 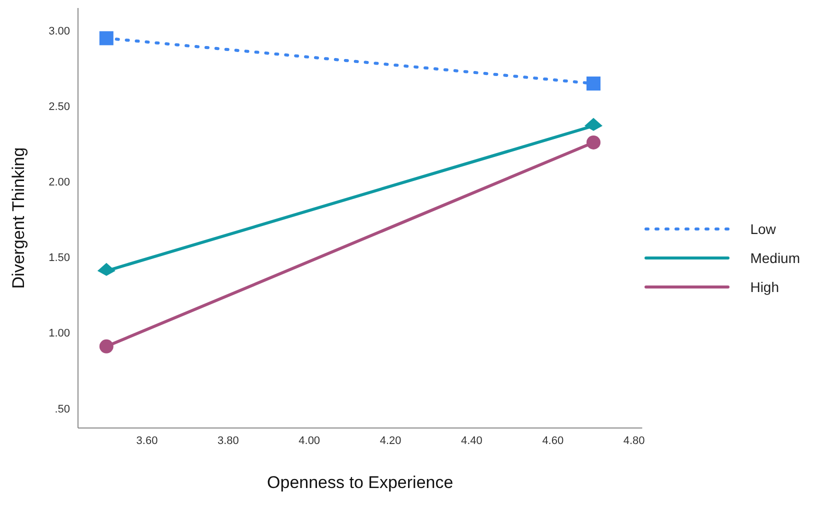 I want to click on x-tick-label: 4.40, so click(x=471, y=440).